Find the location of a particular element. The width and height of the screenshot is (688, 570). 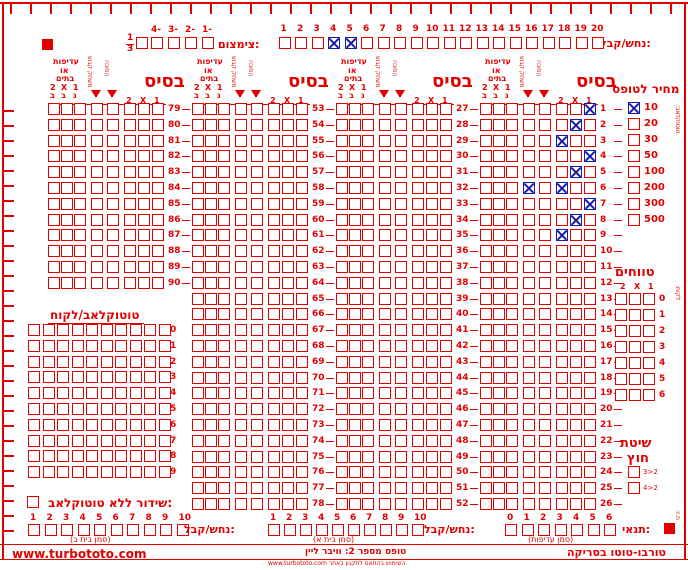

bottom-left-box is located at coordinates (133, 530).